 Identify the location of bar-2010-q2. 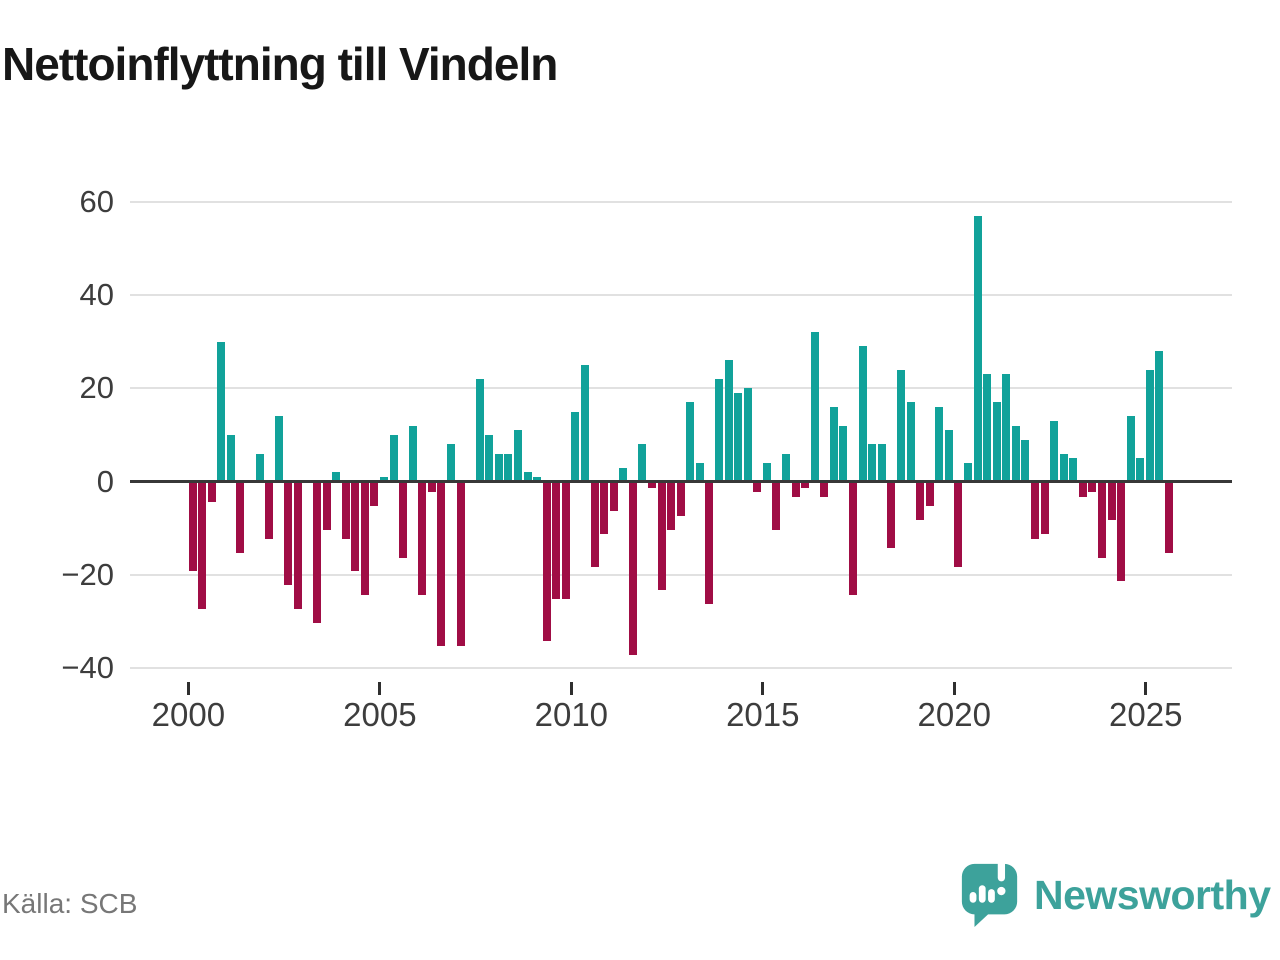
(585, 423).